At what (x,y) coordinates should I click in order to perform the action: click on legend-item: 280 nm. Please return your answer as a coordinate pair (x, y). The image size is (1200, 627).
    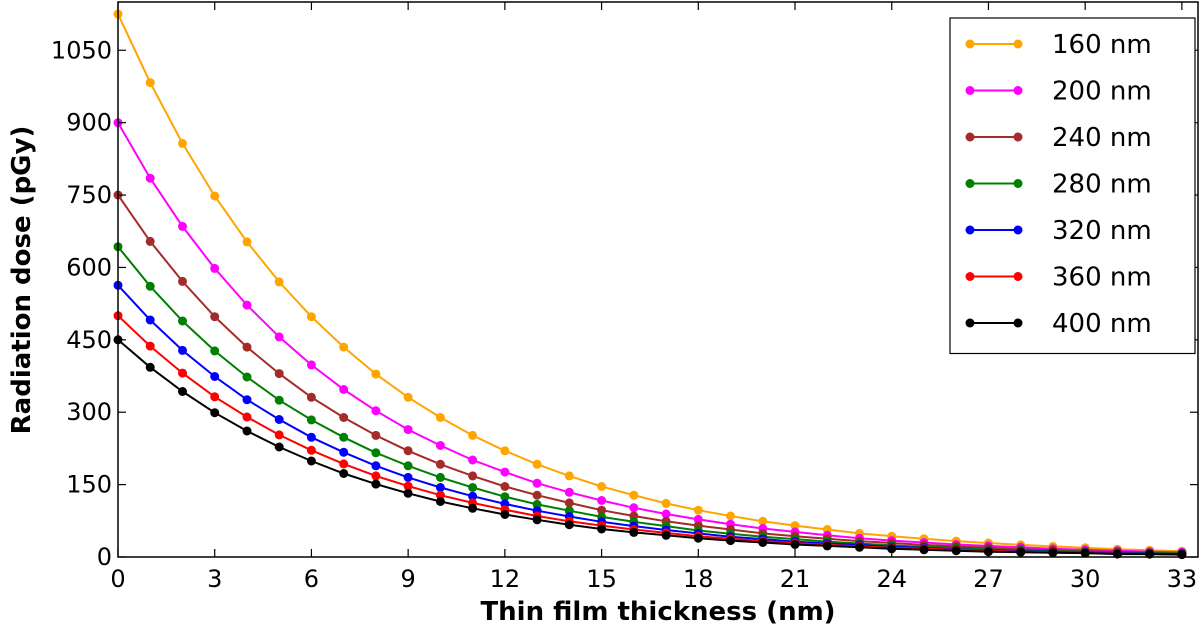
    Looking at the image, I should click on (1058, 185).